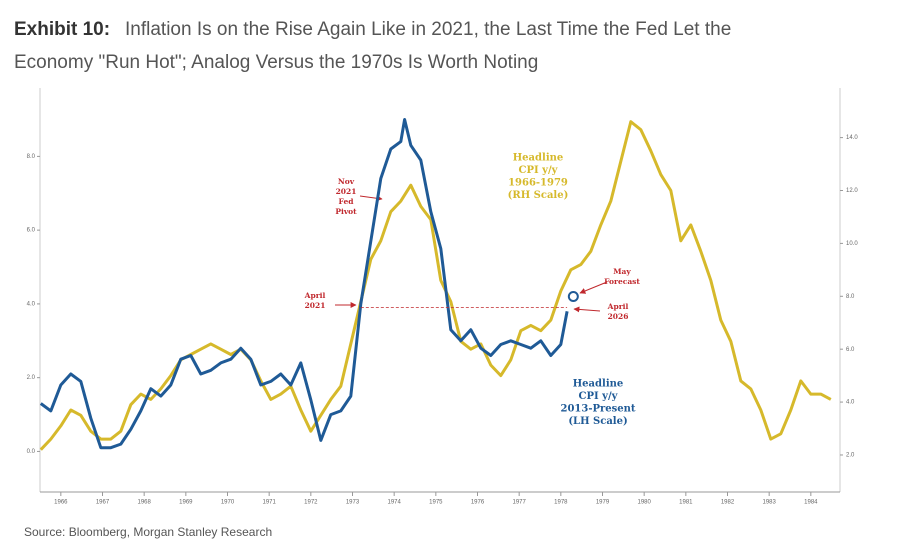  What do you see at coordinates (31, 304) in the screenshot?
I see `y-tick-label: 4.0` at bounding box center [31, 304].